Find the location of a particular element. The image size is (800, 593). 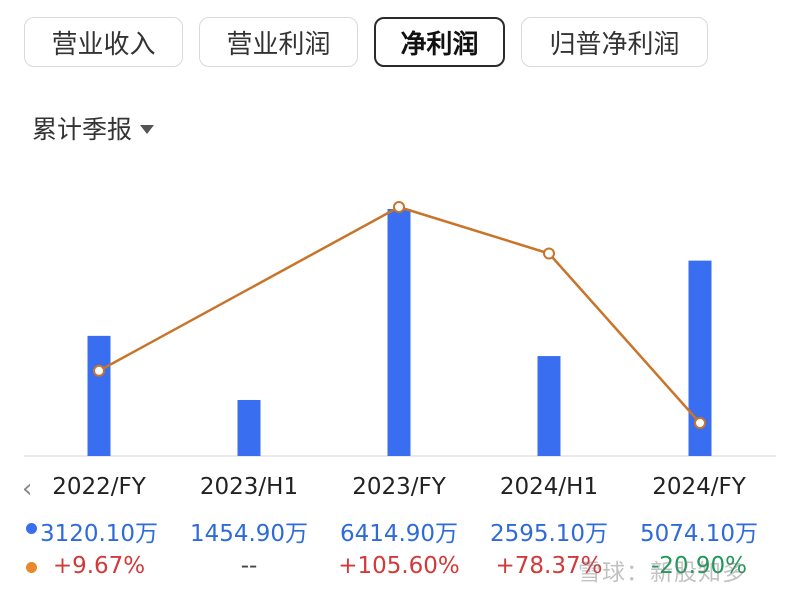

value-label: 1454.90万 is located at coordinates (249, 534).